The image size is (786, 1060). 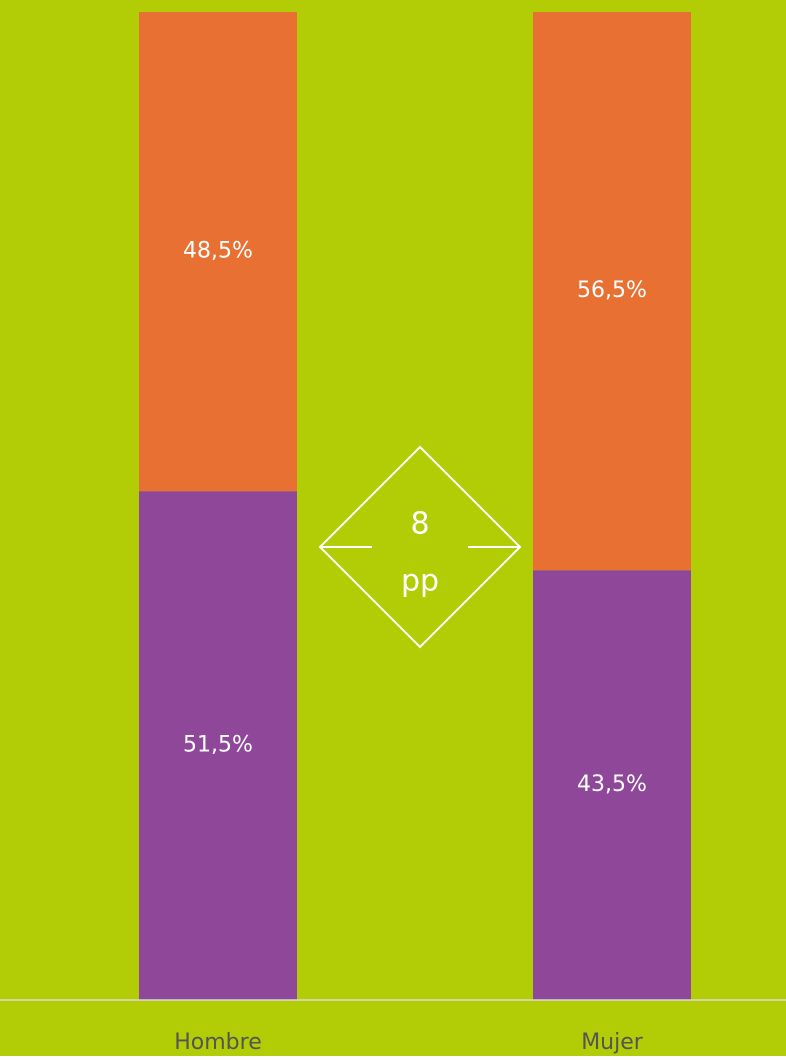 What do you see at coordinates (419, 524) in the screenshot?
I see `annotation-text: 8` at bounding box center [419, 524].